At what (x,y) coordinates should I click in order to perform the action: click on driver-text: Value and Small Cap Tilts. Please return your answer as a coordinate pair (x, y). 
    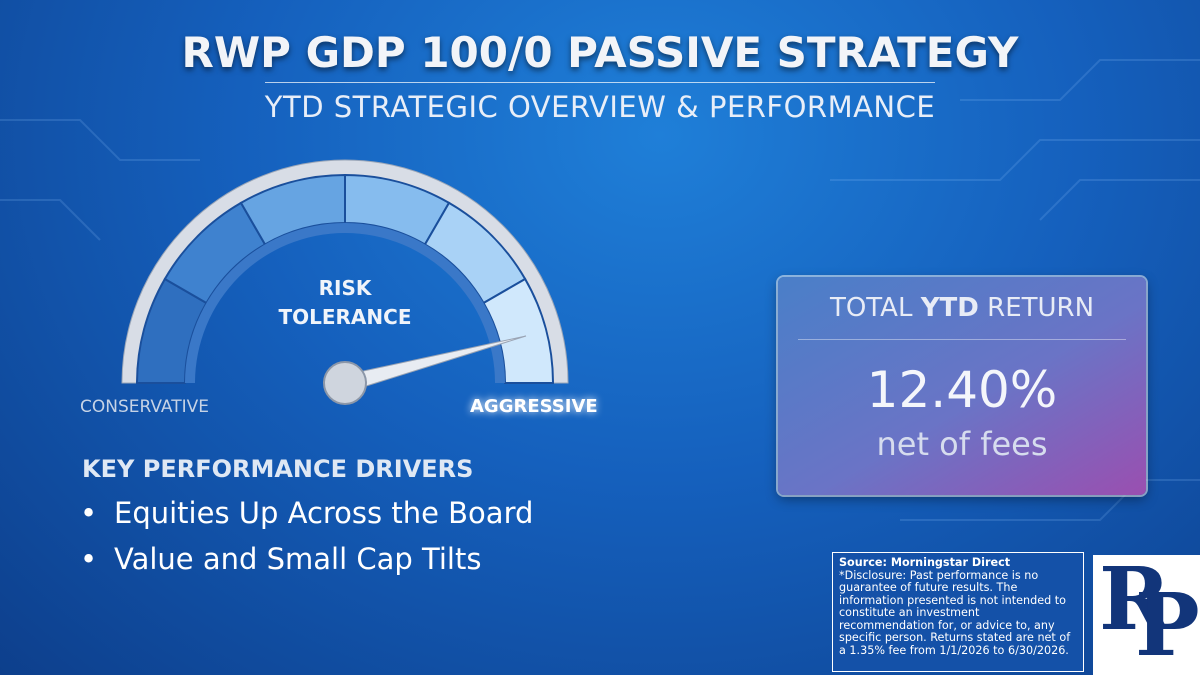
    Looking at the image, I should click on (298, 559).